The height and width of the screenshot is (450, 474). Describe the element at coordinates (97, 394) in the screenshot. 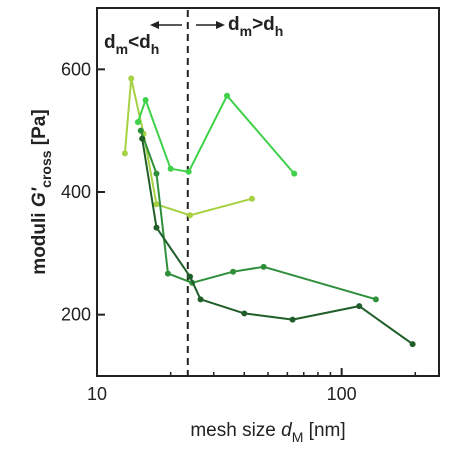

I see `x-tick-label-10: 10` at that location.